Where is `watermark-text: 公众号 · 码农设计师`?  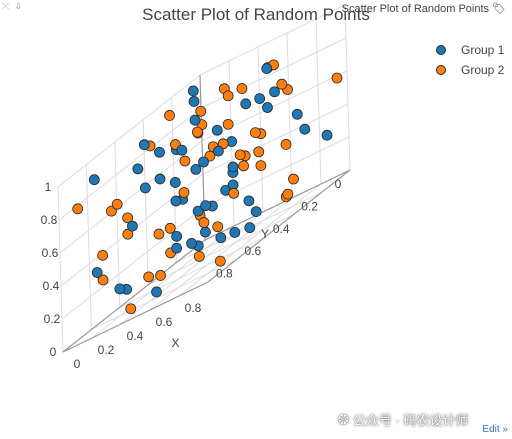
watermark-text: 公众号 · 码农设计师 is located at coordinates (410, 420).